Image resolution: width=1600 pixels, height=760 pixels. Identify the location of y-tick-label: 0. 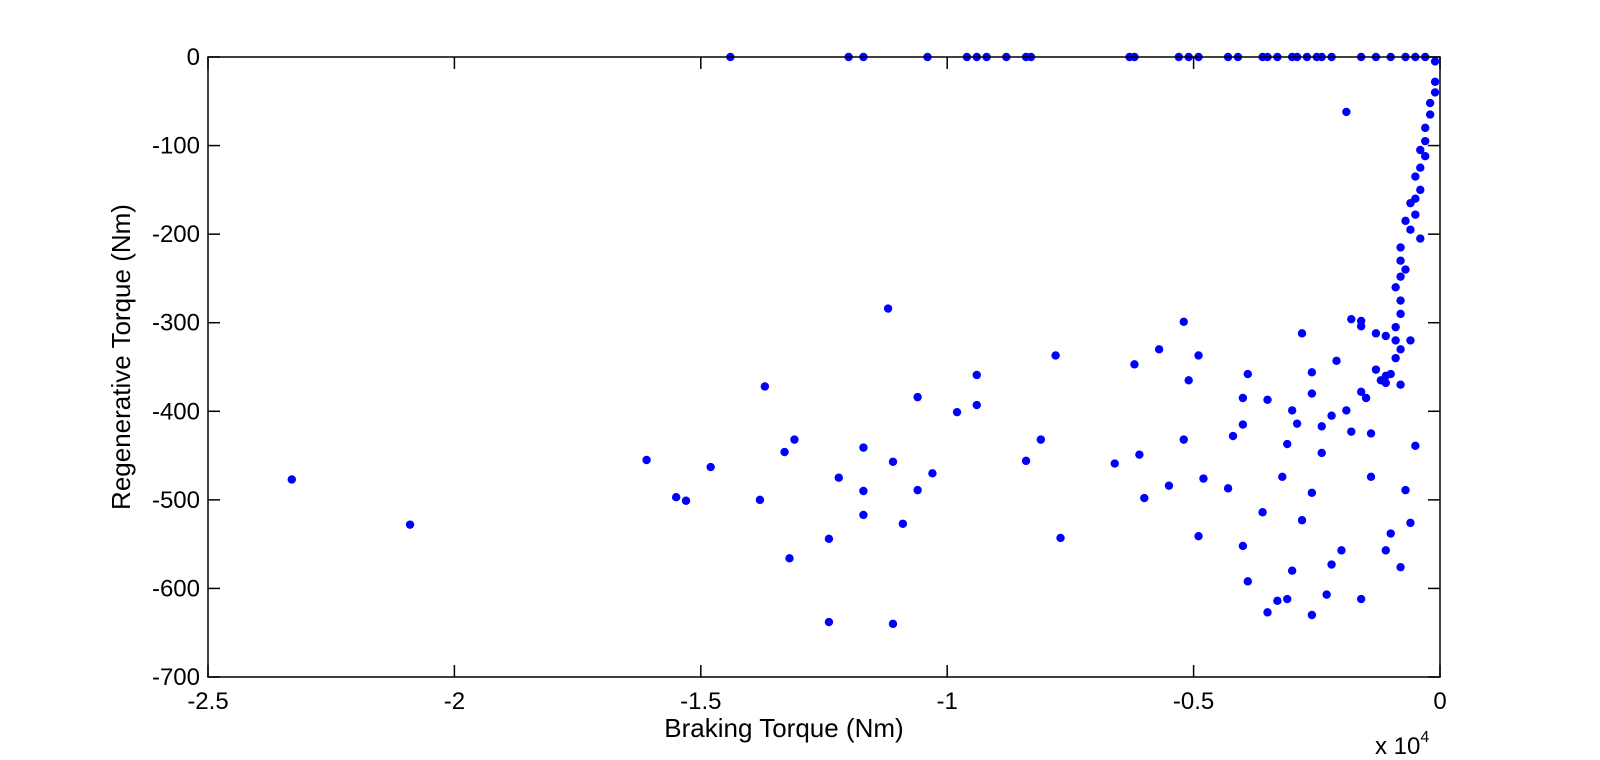
(193, 57).